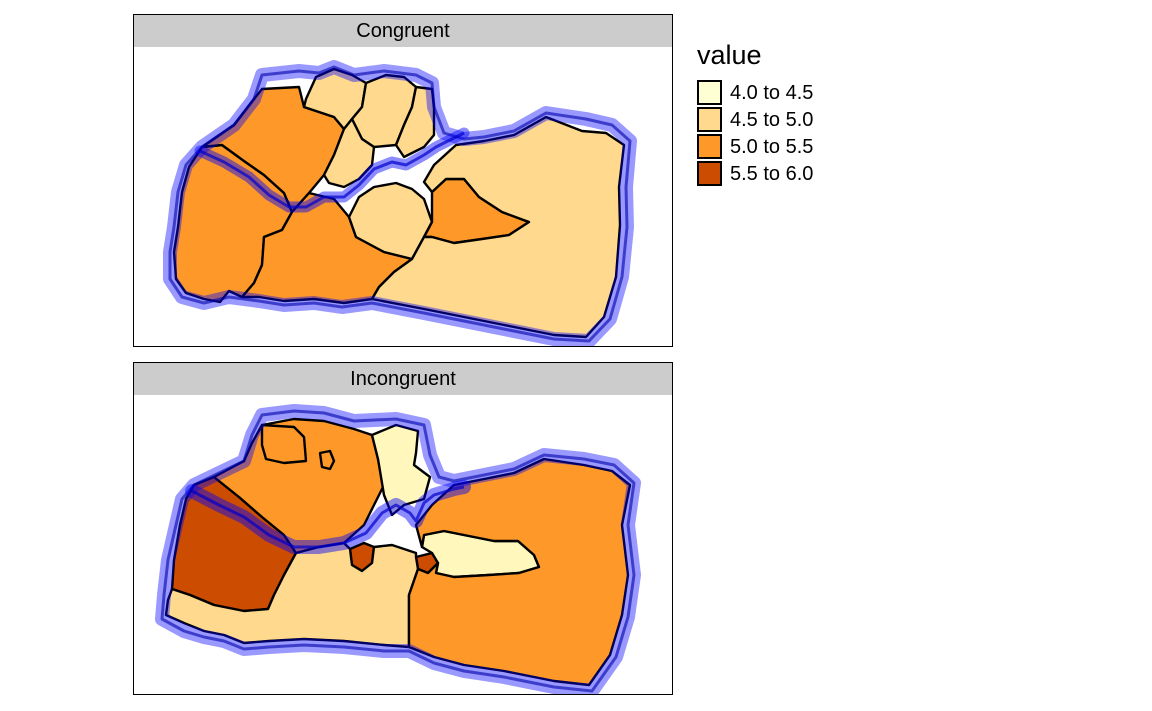 Image resolution: width=1152 pixels, height=711 pixels. What do you see at coordinates (729, 55) in the screenshot?
I see `legend-title: value` at bounding box center [729, 55].